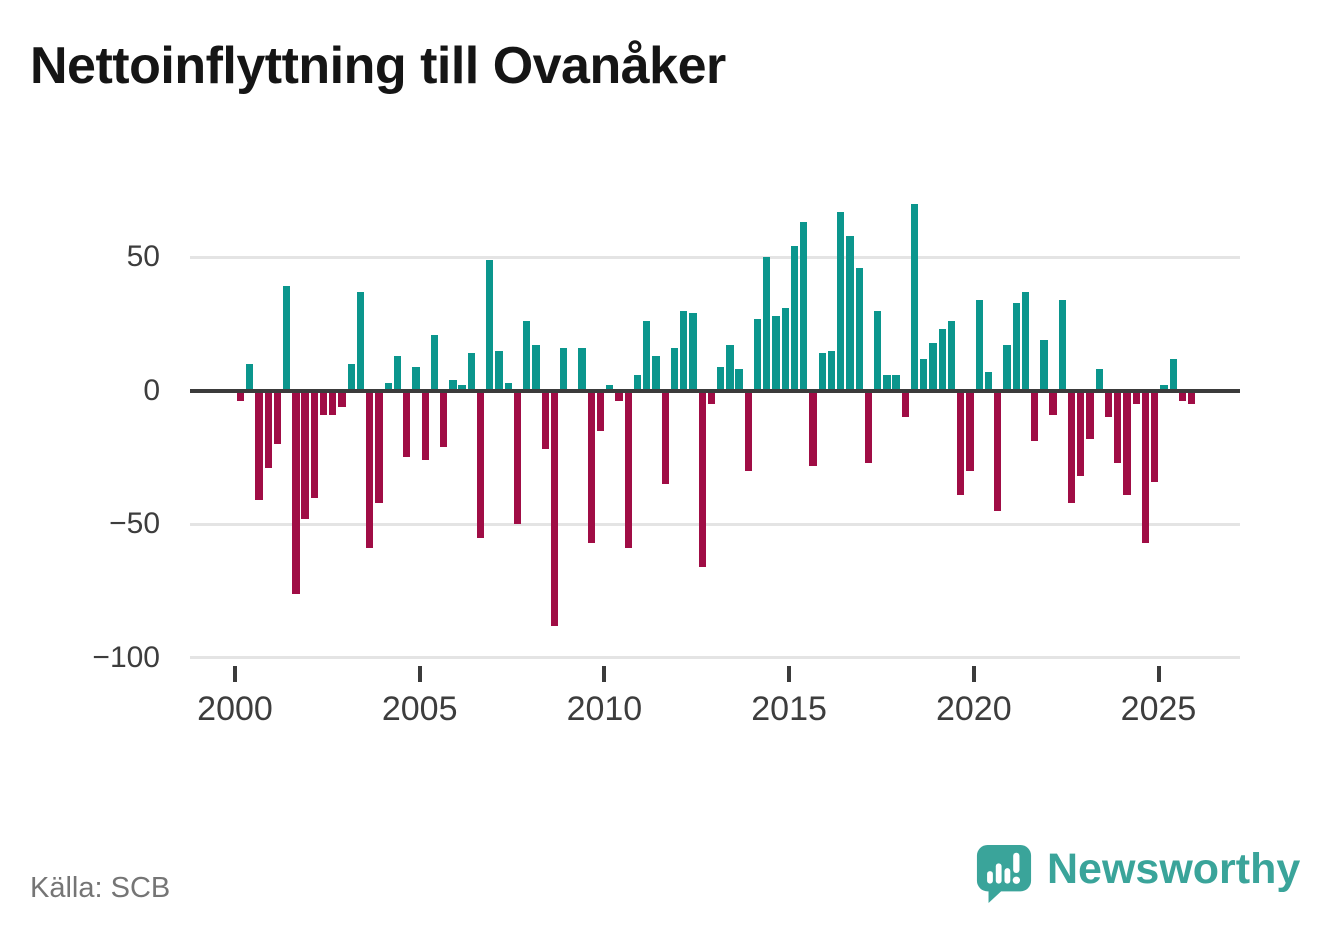 The image size is (1322, 939). Describe the element at coordinates (1035, 416) in the screenshot. I see `bar-2021-Q3` at that location.